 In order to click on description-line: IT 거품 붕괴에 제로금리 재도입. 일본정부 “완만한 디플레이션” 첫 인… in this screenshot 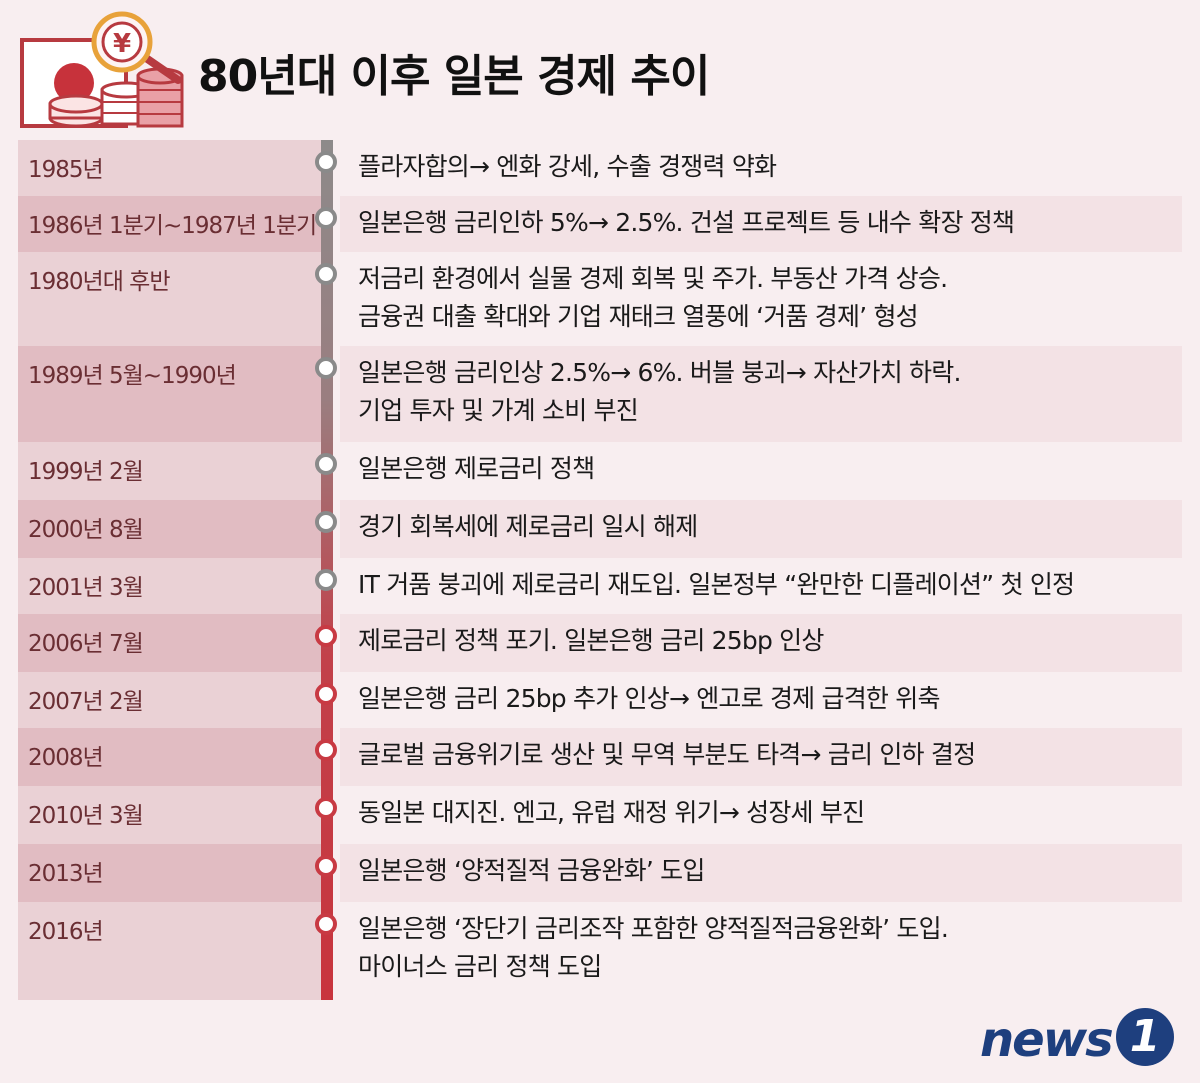, I will do `click(716, 584)`.